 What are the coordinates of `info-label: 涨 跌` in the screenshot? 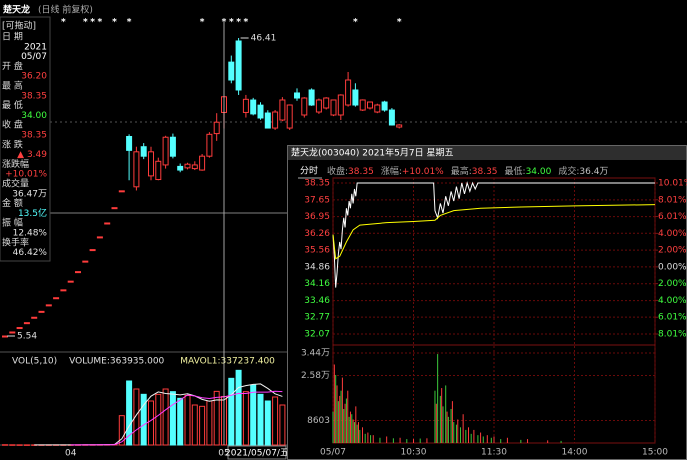 It's located at (12, 144).